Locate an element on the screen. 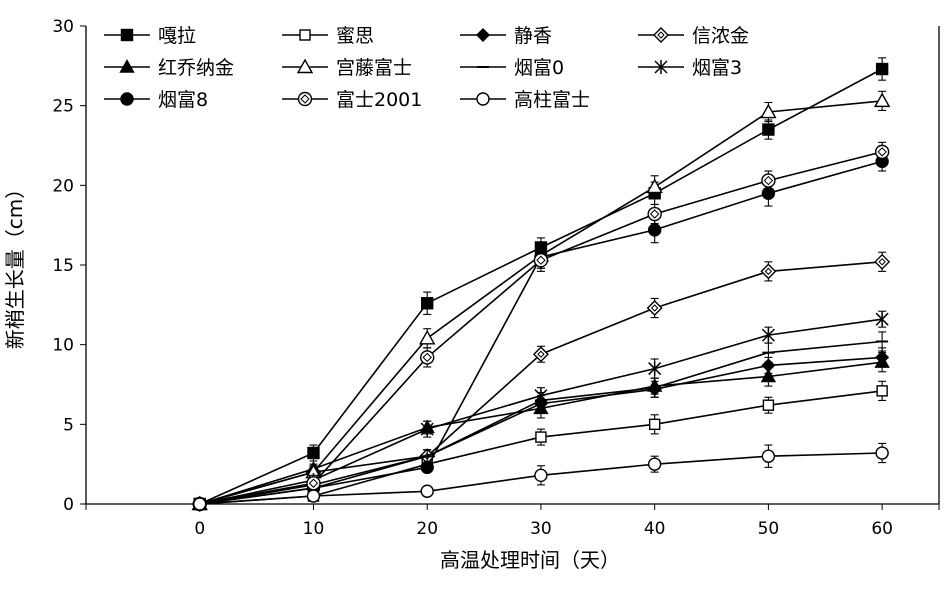 Image resolution: width=945 pixels, height=591 pixels. y-tick-label: 20 is located at coordinates (63, 186).